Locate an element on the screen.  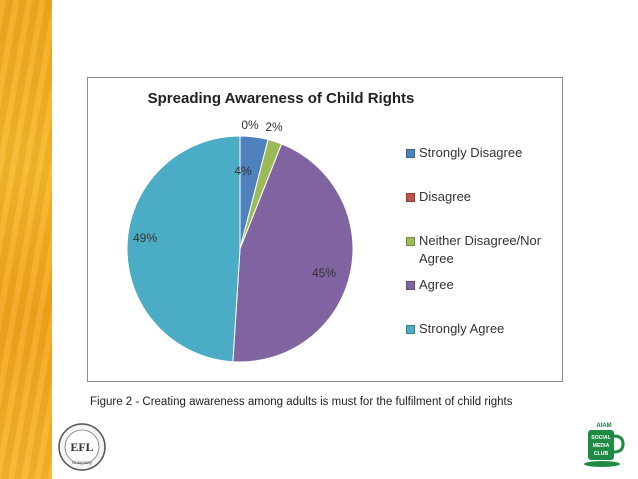
logo-right-line1: SOCIAL is located at coordinates (601, 438).